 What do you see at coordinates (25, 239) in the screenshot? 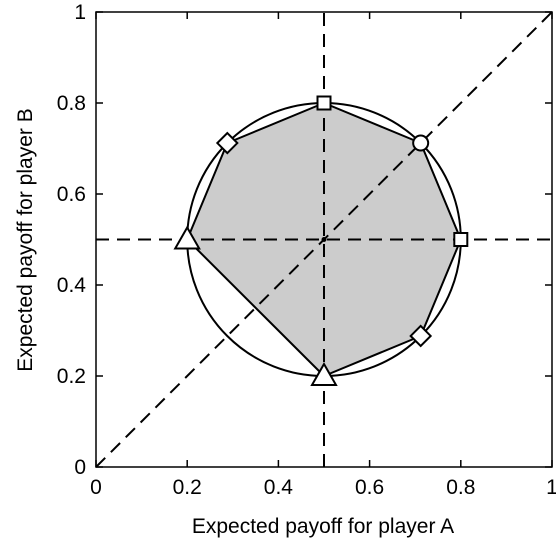
I see `y-axis-label: Expected payoff for player B` at bounding box center [25, 239].